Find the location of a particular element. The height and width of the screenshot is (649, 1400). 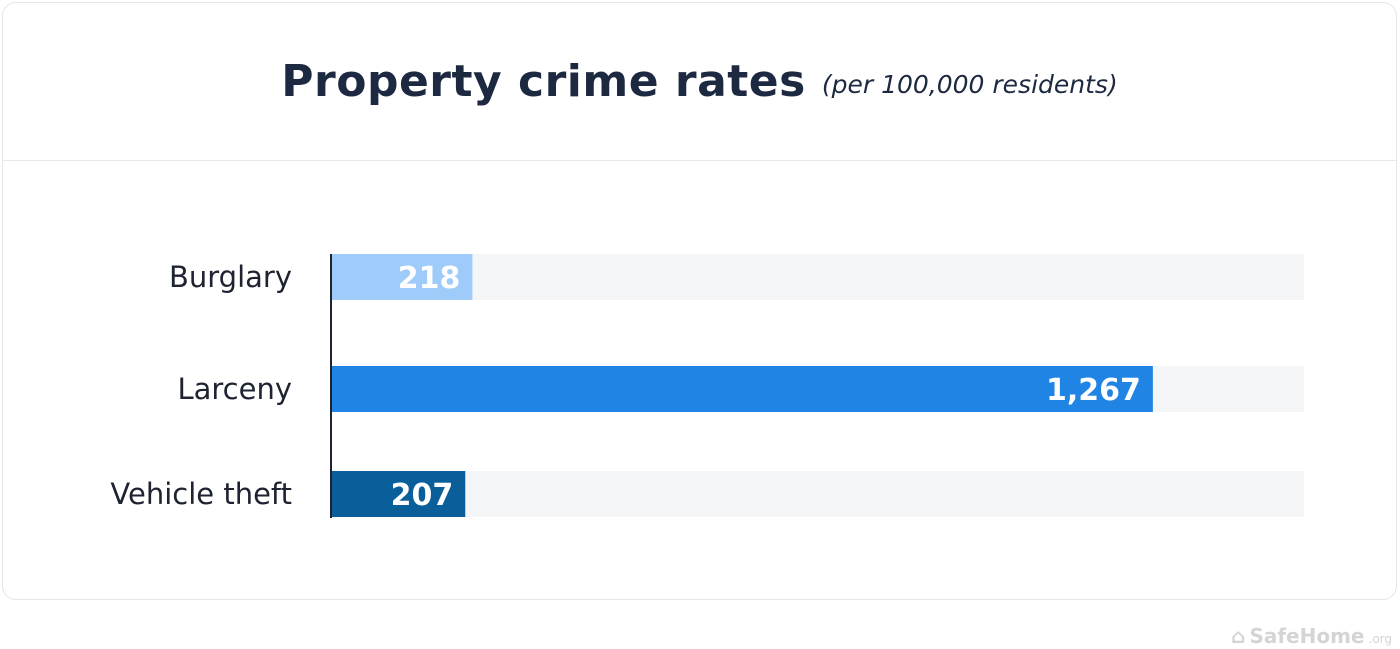

bar-value-label: 207 is located at coordinates (422, 495).